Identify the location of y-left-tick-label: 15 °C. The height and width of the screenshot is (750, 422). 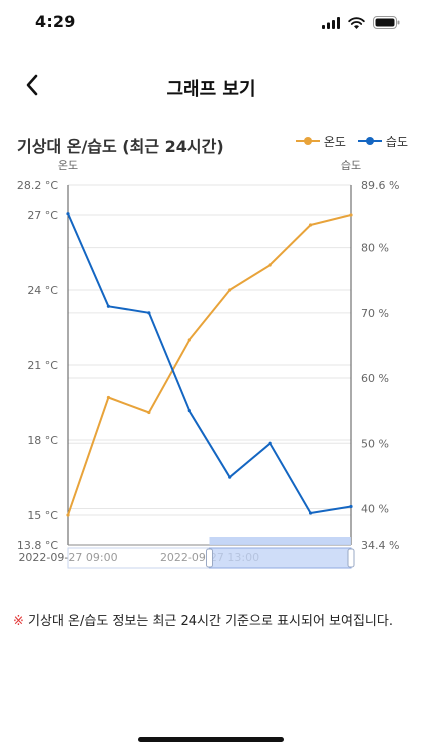
(42, 515).